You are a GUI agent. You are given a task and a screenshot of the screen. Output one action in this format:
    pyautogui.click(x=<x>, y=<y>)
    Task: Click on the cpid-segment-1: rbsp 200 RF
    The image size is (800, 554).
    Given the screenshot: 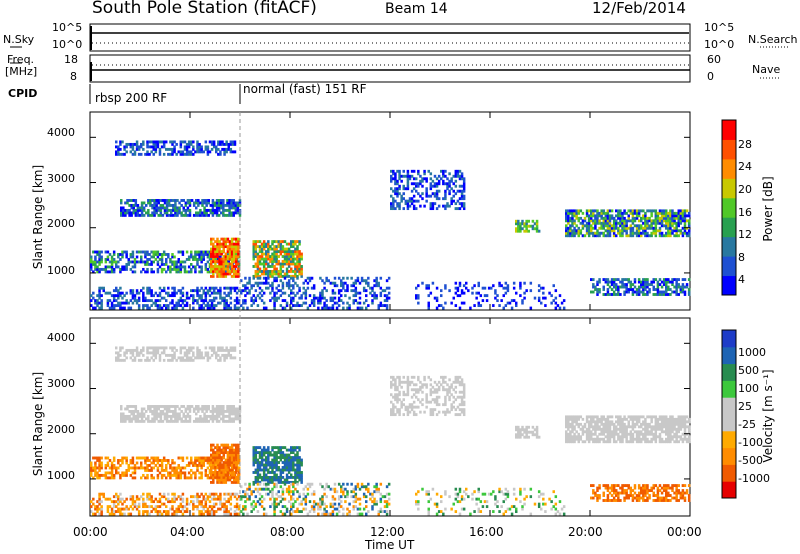 What is the action you would take?
    pyautogui.click(x=131, y=98)
    